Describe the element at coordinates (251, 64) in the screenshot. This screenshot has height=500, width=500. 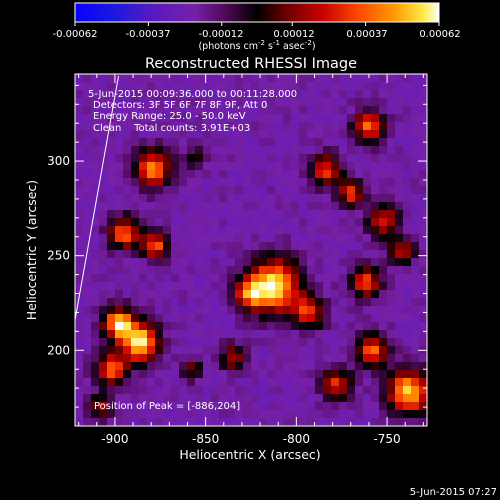
I see `chart-title: Reconstructed RHESSI Image` at that location.